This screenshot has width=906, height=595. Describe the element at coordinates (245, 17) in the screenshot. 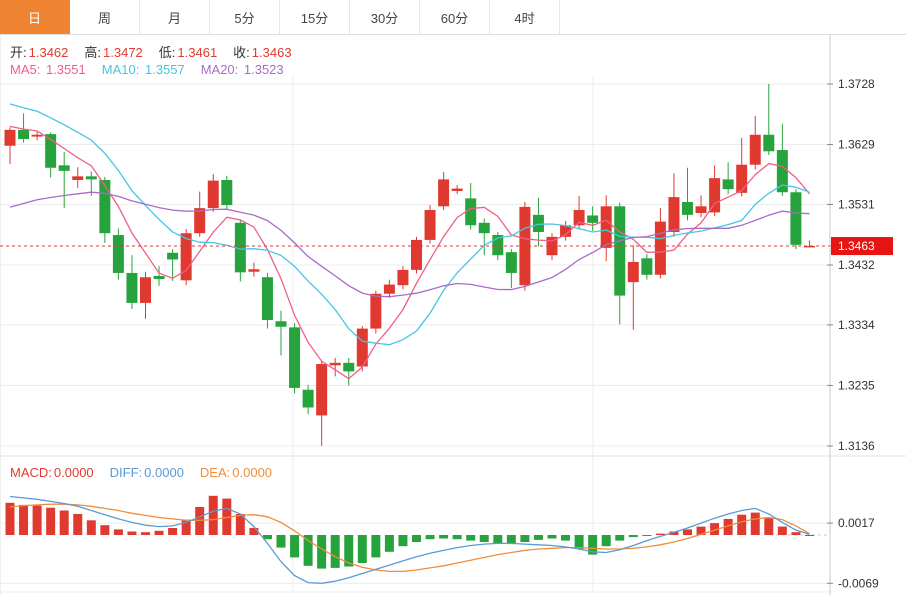

I see `timeframe-tab-3: 5分` at that location.